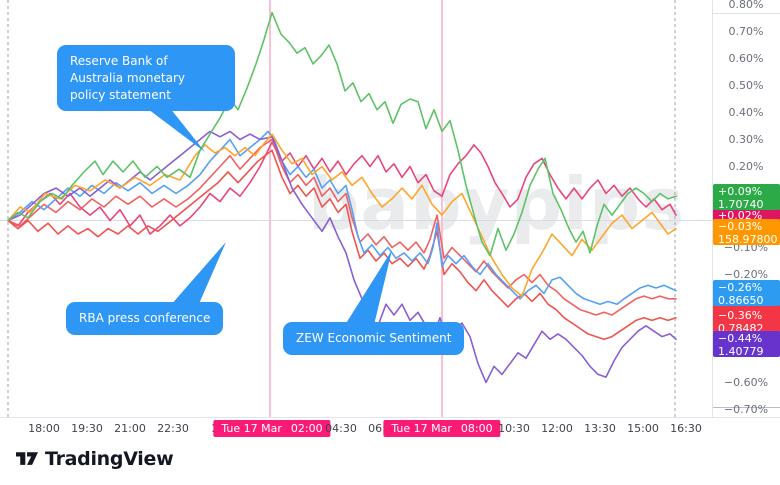  What do you see at coordinates (746, 166) in the screenshot?
I see `price-scale-label: 0.20%` at bounding box center [746, 166].